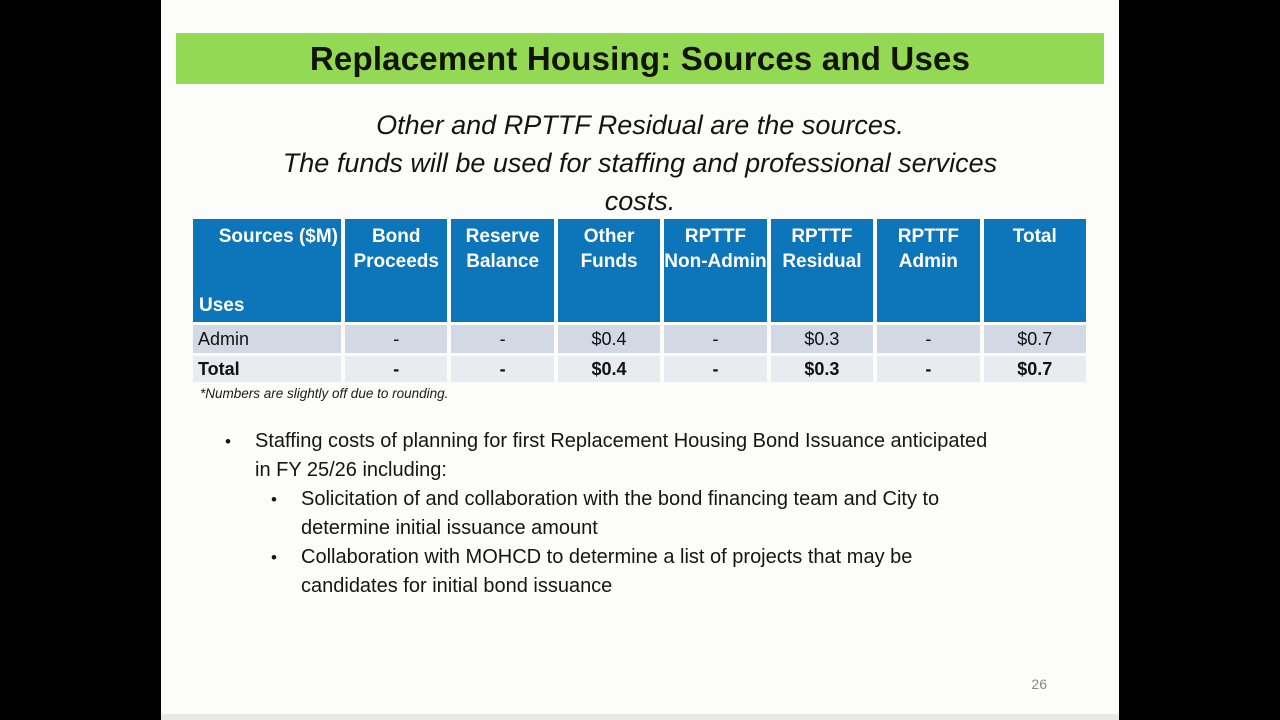 The image size is (1280, 720). What do you see at coordinates (396, 270) in the screenshot?
I see `header-cell-bond-proceeds: Bond Proceeds` at bounding box center [396, 270].